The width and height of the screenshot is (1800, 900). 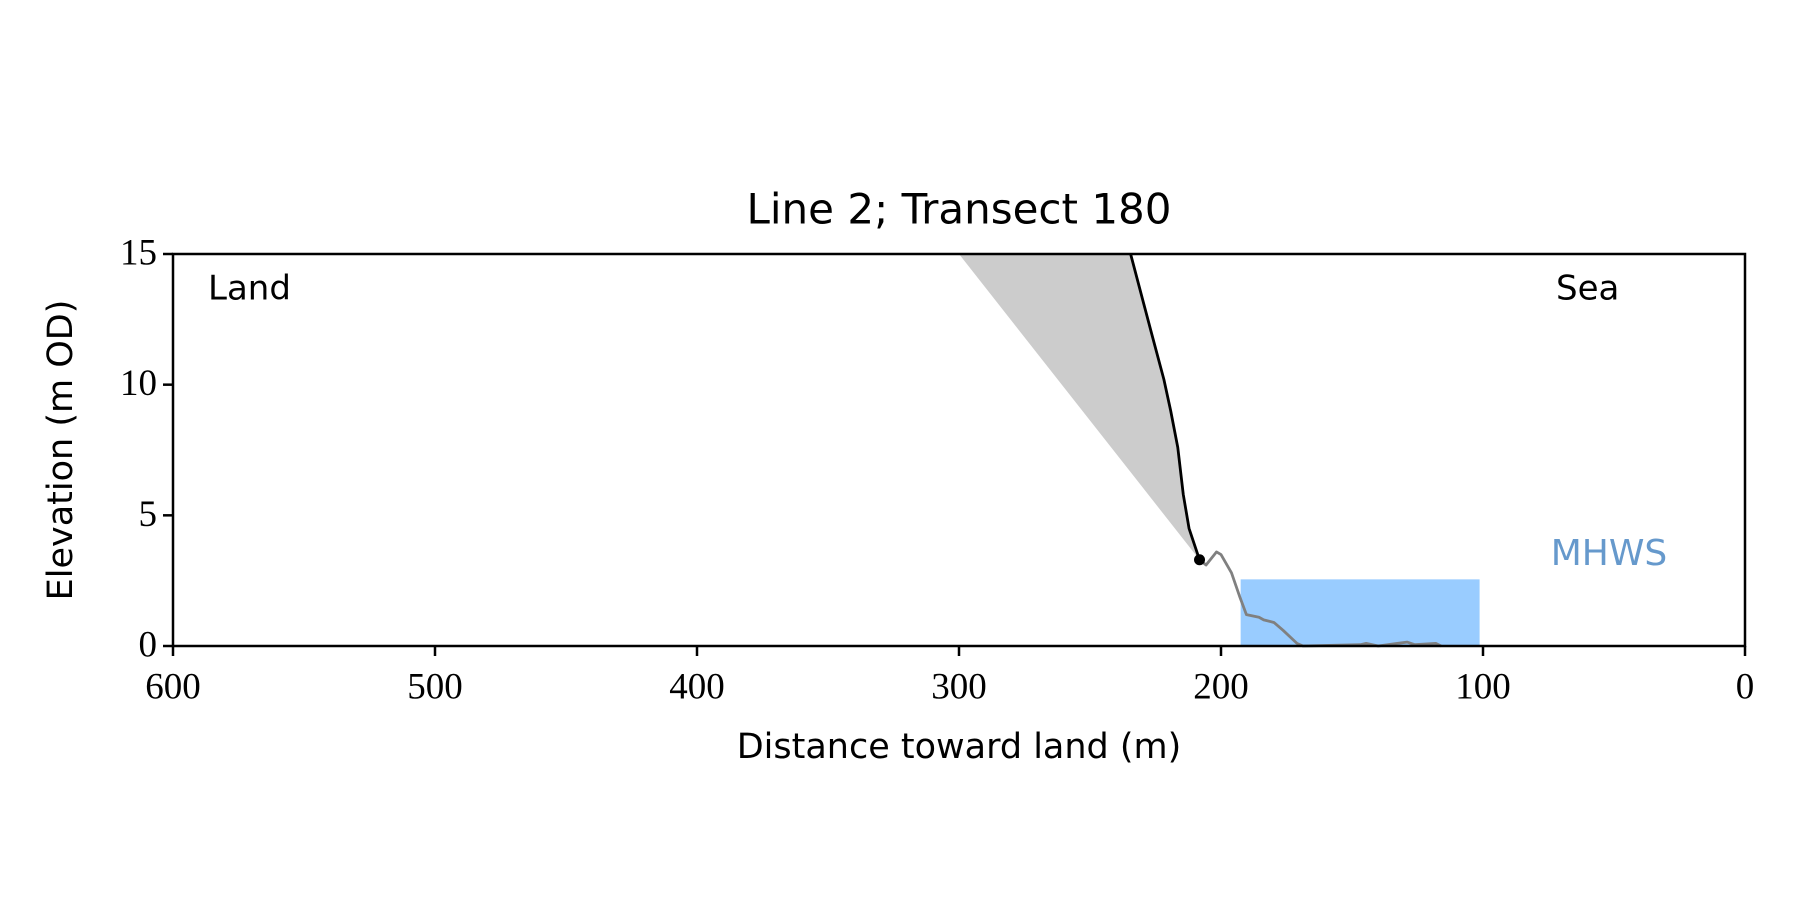 I want to click on annotation: Land, so click(x=249, y=289).